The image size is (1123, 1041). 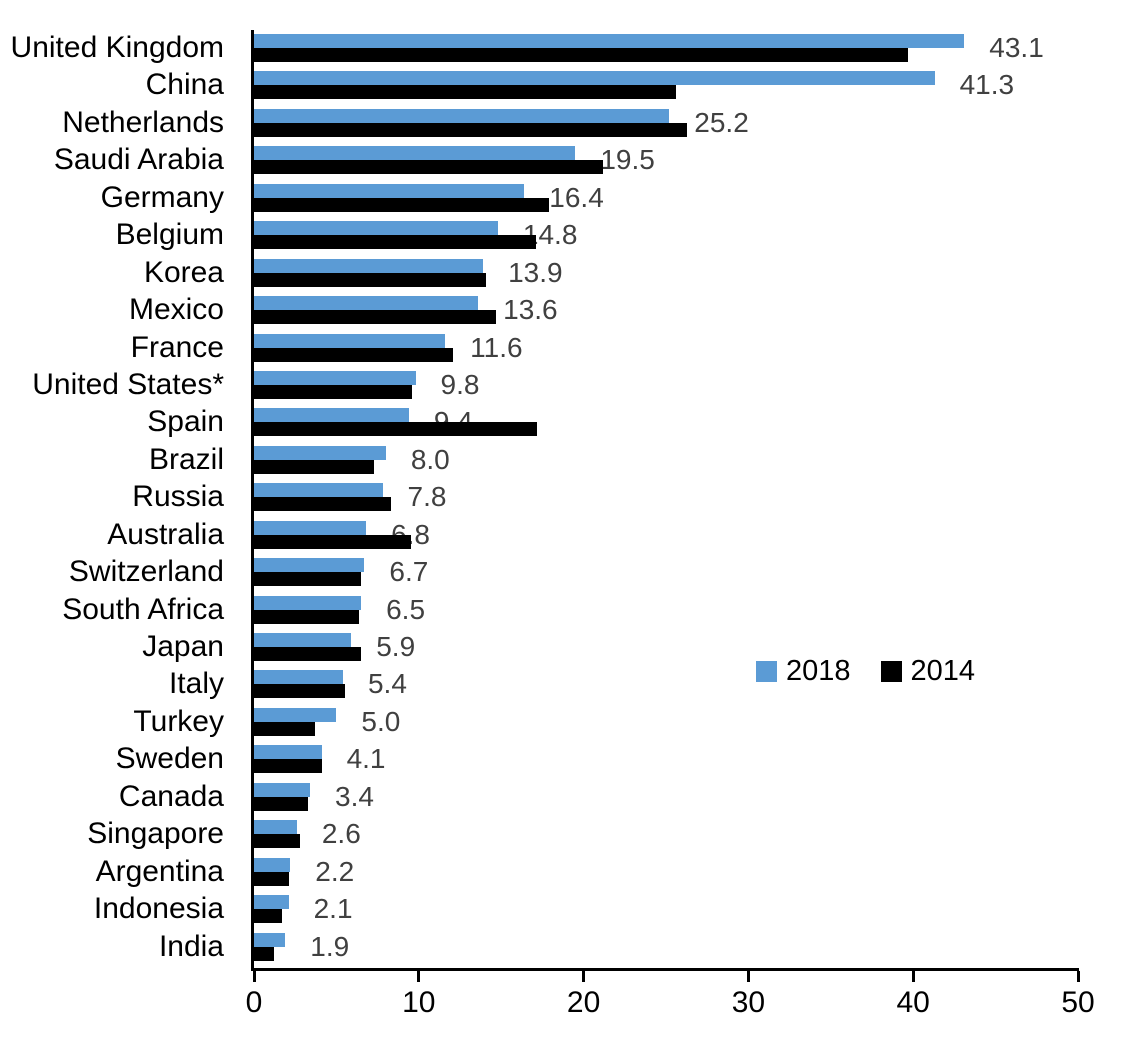 I want to click on chart-row: Japan 5.9, so click(x=561, y=649).